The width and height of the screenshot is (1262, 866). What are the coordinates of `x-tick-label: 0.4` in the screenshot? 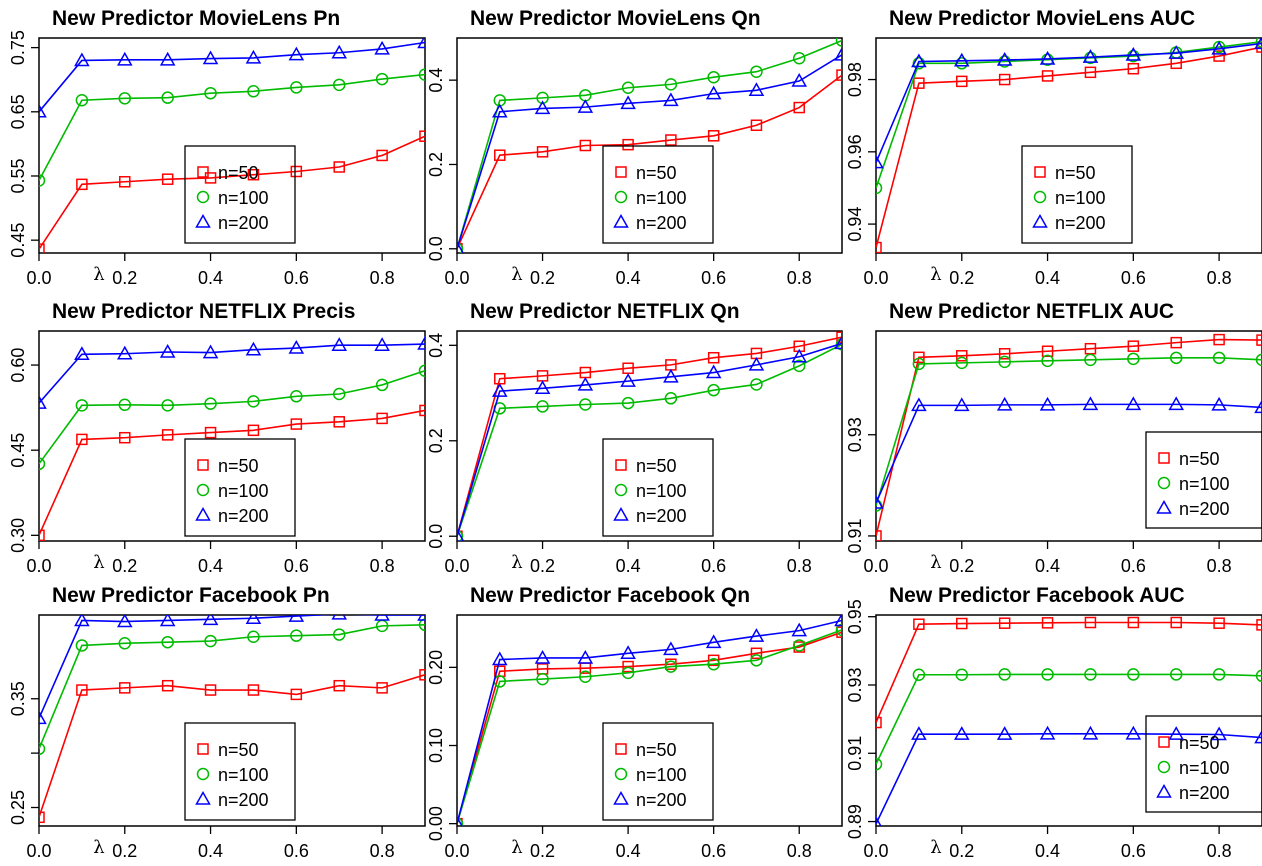 It's located at (210, 566).